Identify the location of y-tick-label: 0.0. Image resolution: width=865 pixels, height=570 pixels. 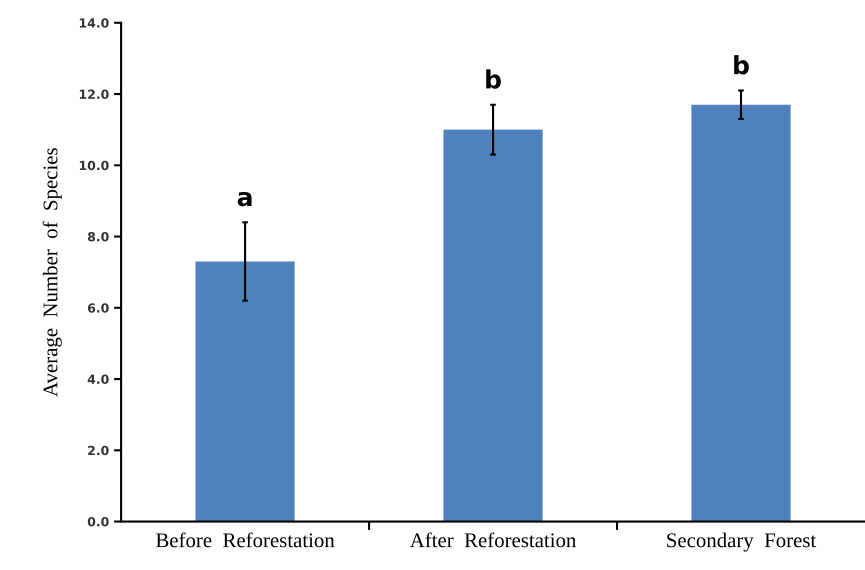
(98, 521).